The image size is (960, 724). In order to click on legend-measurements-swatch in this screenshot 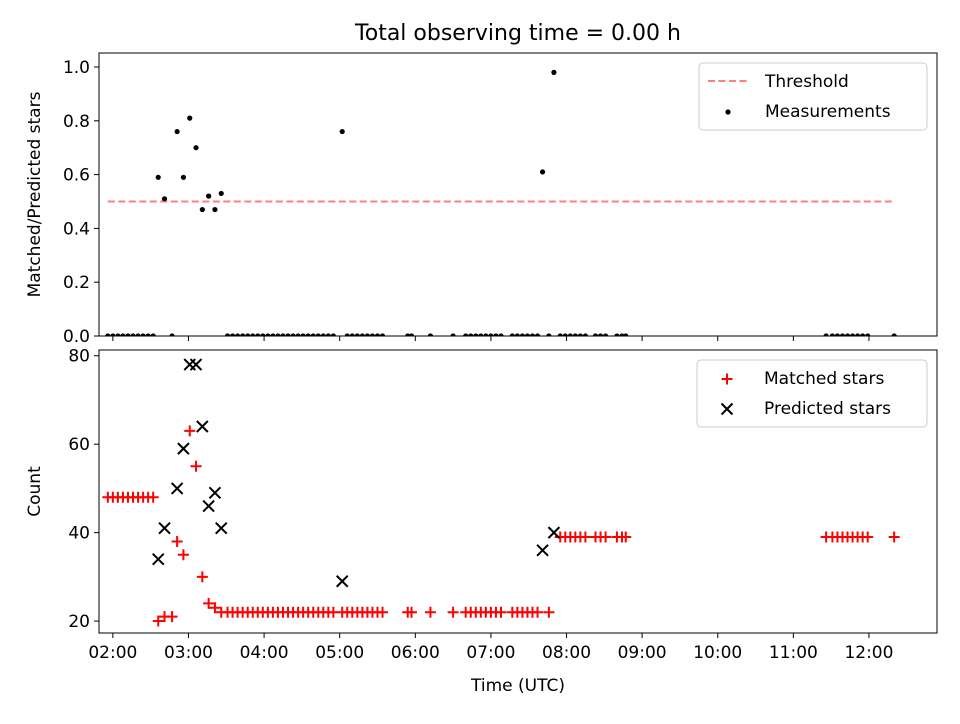, I will do `click(728, 112)`.